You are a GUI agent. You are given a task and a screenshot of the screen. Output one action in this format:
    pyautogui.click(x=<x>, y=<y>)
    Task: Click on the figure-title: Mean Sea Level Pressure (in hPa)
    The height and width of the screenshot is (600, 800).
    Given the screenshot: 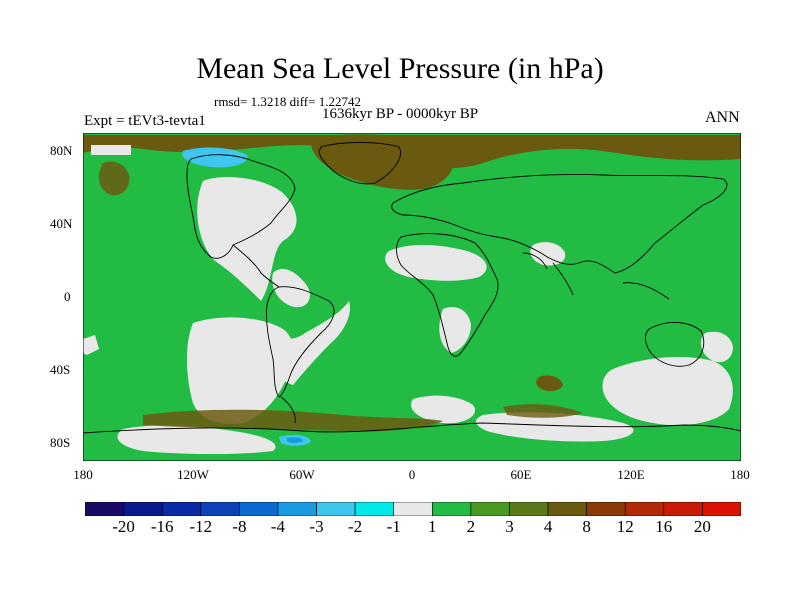 What is the action you would take?
    pyautogui.click(x=400, y=68)
    